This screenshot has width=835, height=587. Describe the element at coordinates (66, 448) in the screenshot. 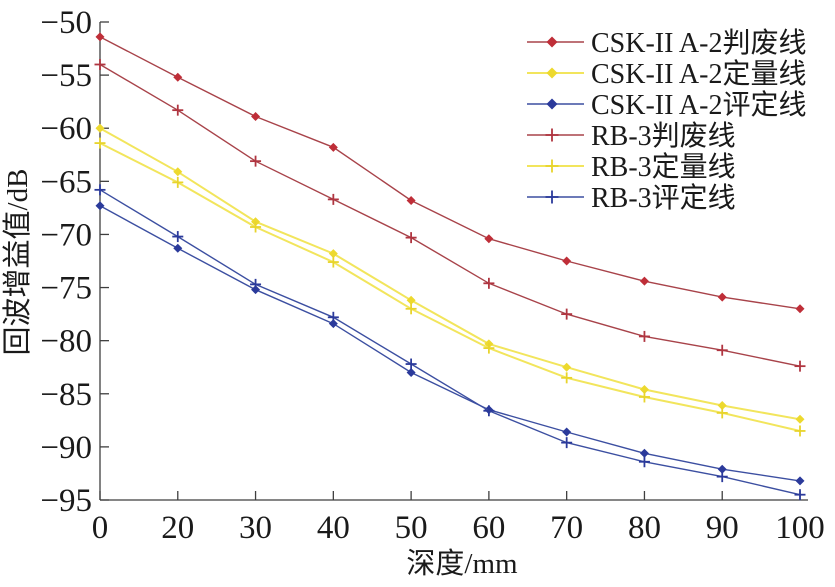

I see `y-tick-label: −90` at that location.